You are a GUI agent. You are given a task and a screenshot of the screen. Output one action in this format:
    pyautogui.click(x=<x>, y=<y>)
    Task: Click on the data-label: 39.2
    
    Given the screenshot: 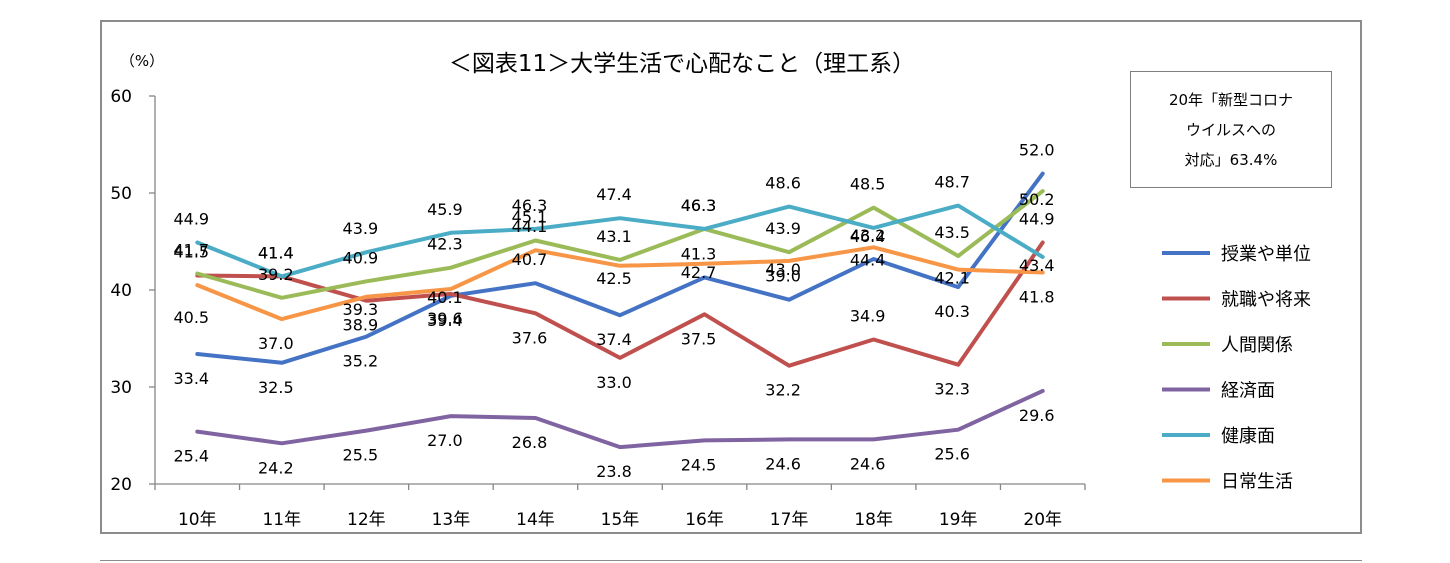 What is the action you would take?
    pyautogui.click(x=276, y=274)
    